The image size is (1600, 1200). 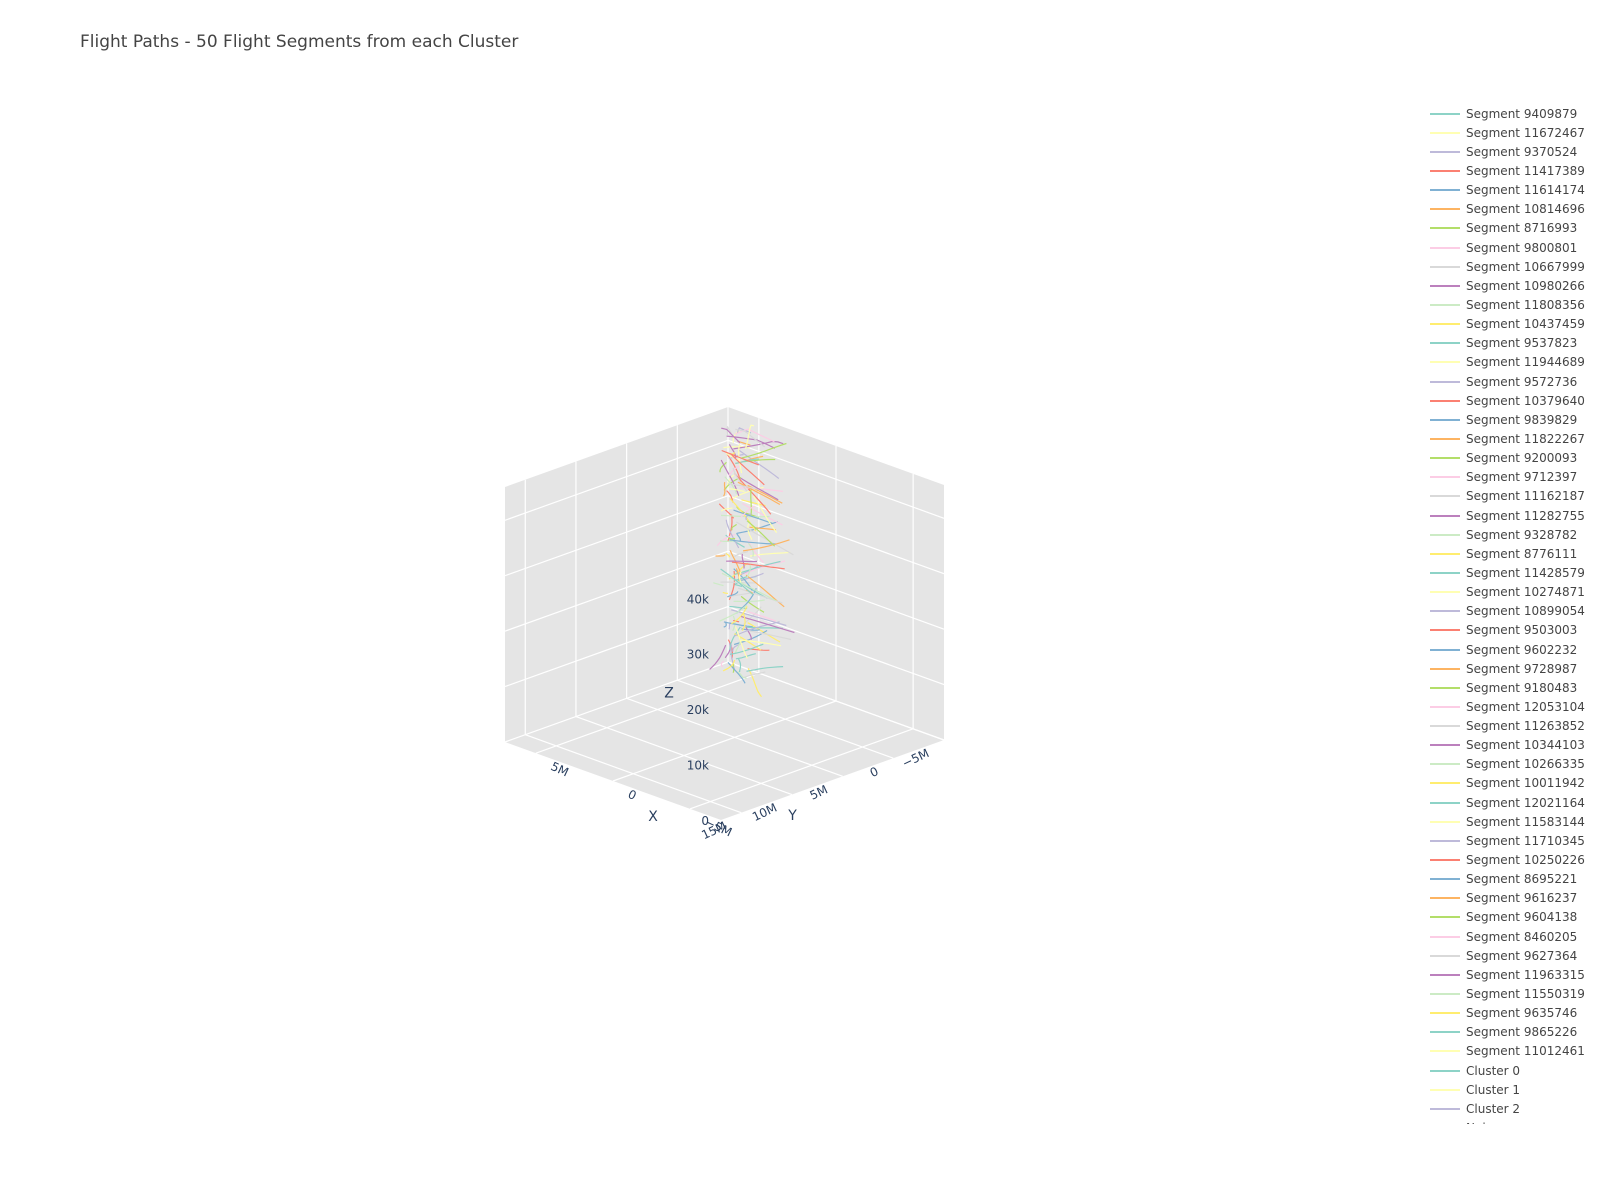 I want to click on legend-item: Segment 11583144, so click(x=1512, y=821).